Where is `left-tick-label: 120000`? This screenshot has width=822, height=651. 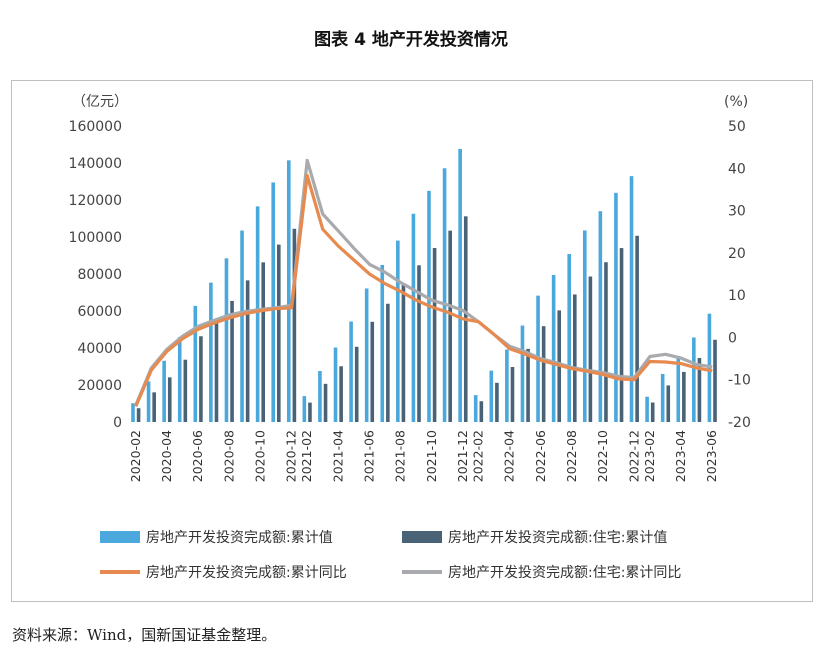 left-tick-label: 120000 is located at coordinates (95, 201).